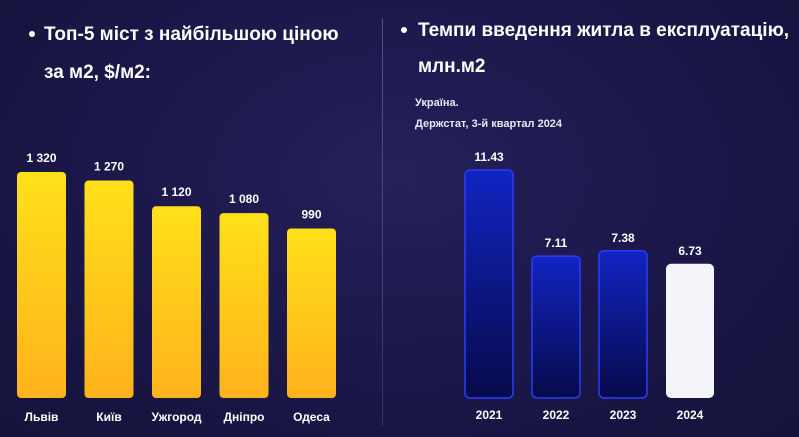  I want to click on left-chart-title-line2: за м2, $/м2:, so click(98, 72).